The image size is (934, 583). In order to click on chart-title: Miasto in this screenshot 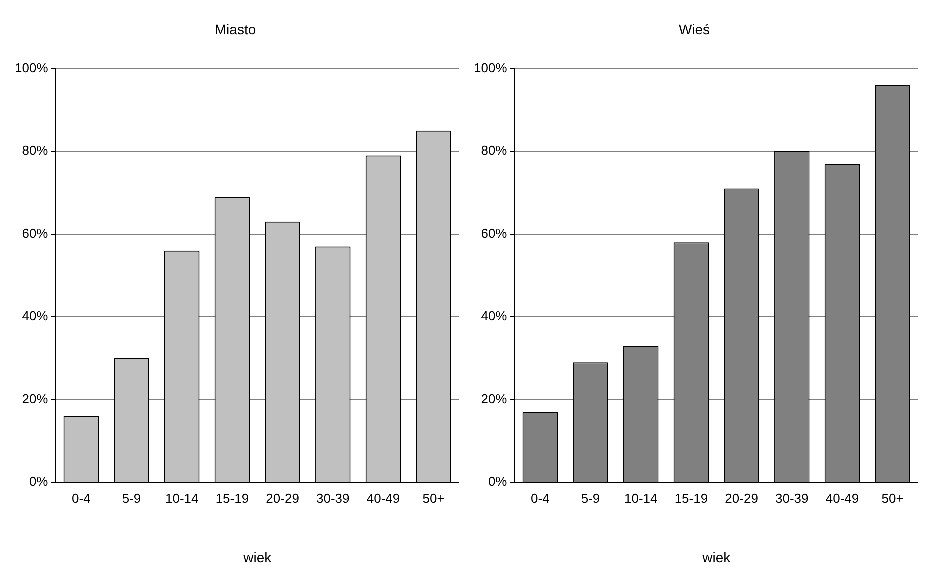, I will do `click(235, 29)`.